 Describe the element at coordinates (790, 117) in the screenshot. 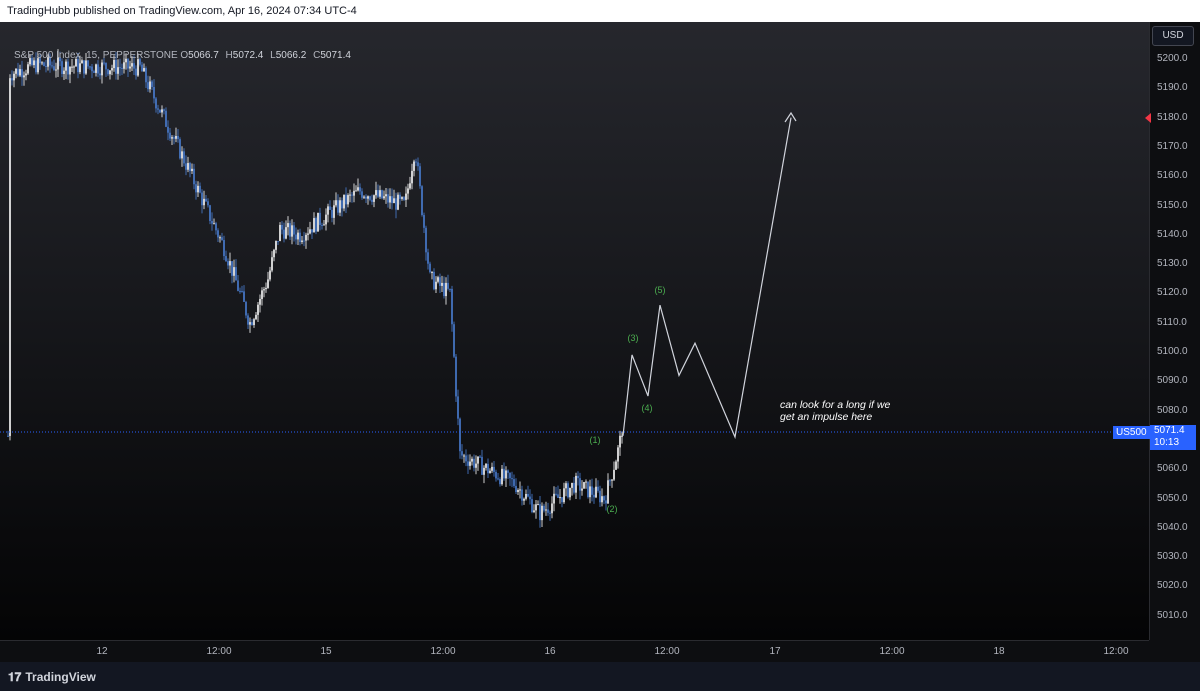

I see `projection-arrowhead` at that location.